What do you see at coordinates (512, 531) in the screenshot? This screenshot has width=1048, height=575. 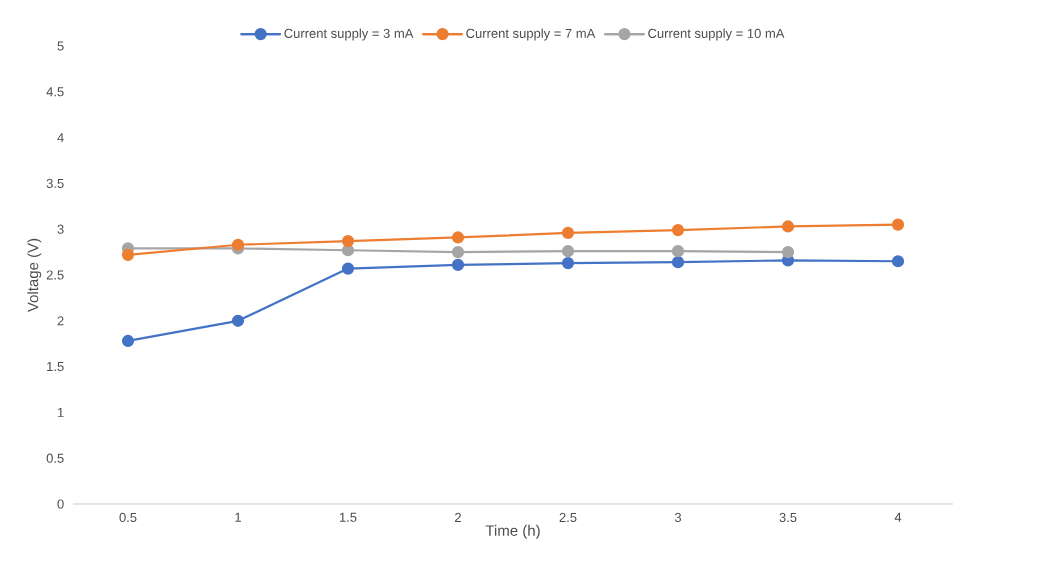 I see `x-axis-title: Time (h)` at bounding box center [512, 531].